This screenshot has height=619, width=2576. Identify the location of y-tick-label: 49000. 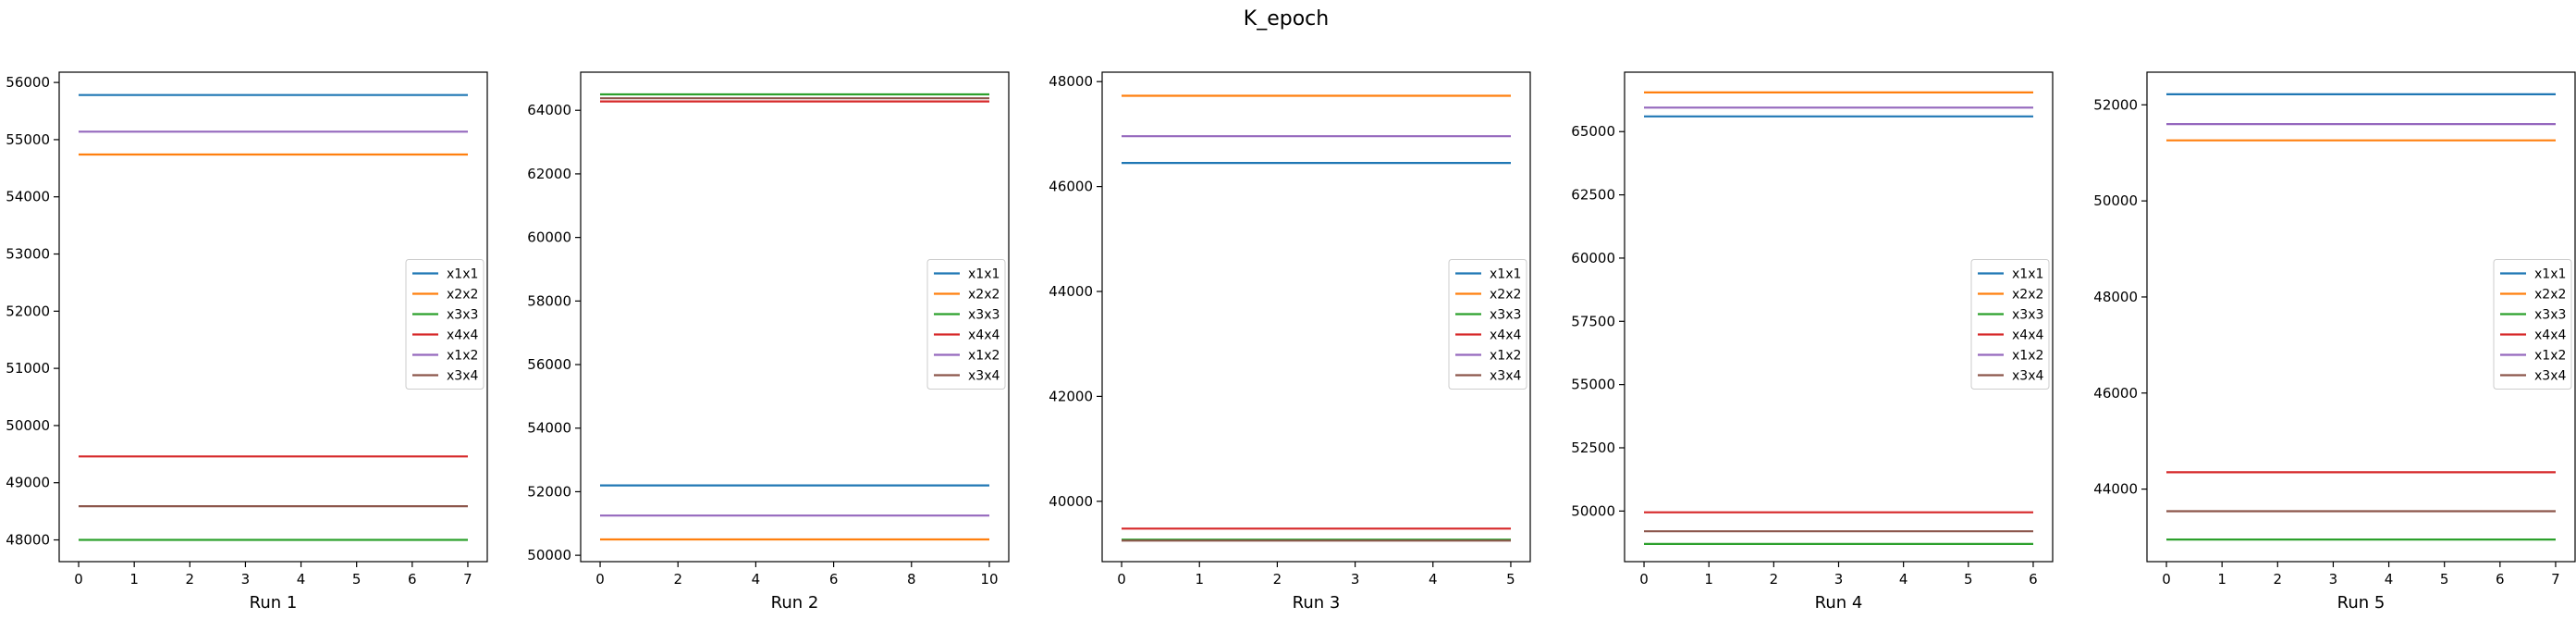
(28, 483).